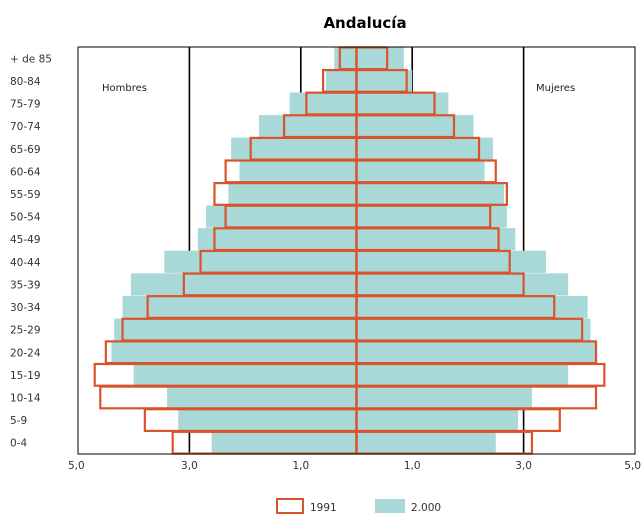 This screenshot has width=643, height=515. I want to click on legend-swatch-1991, so click(290, 506).